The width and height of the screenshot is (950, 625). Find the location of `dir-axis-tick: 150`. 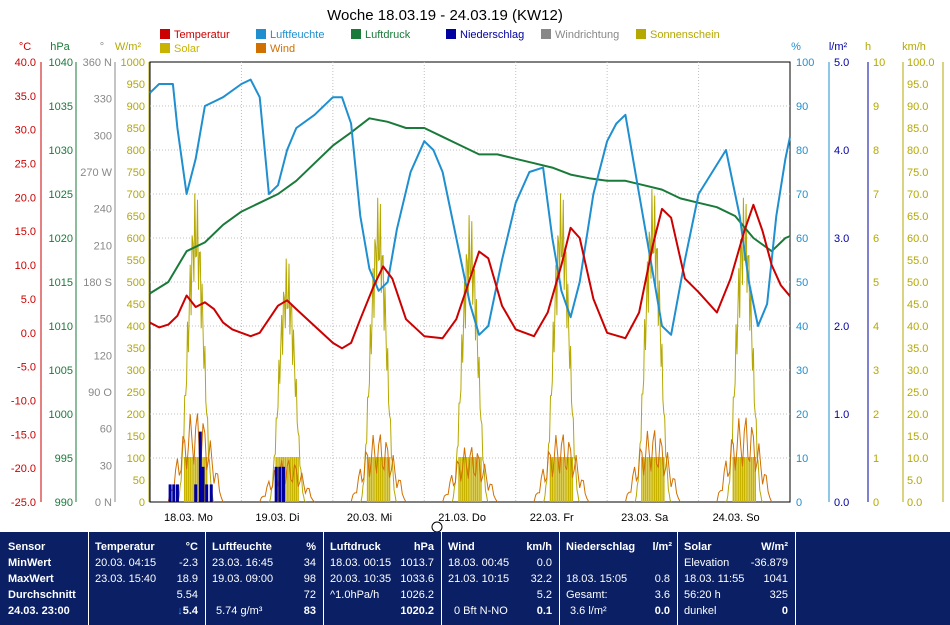

dir-axis-tick: 150 is located at coordinates (103, 320).